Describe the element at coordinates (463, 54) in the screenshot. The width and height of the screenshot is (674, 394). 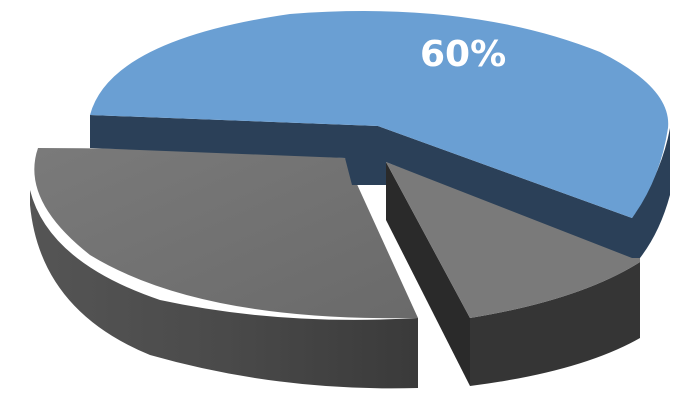
I see `pie-data-label-1: 60%` at that location.